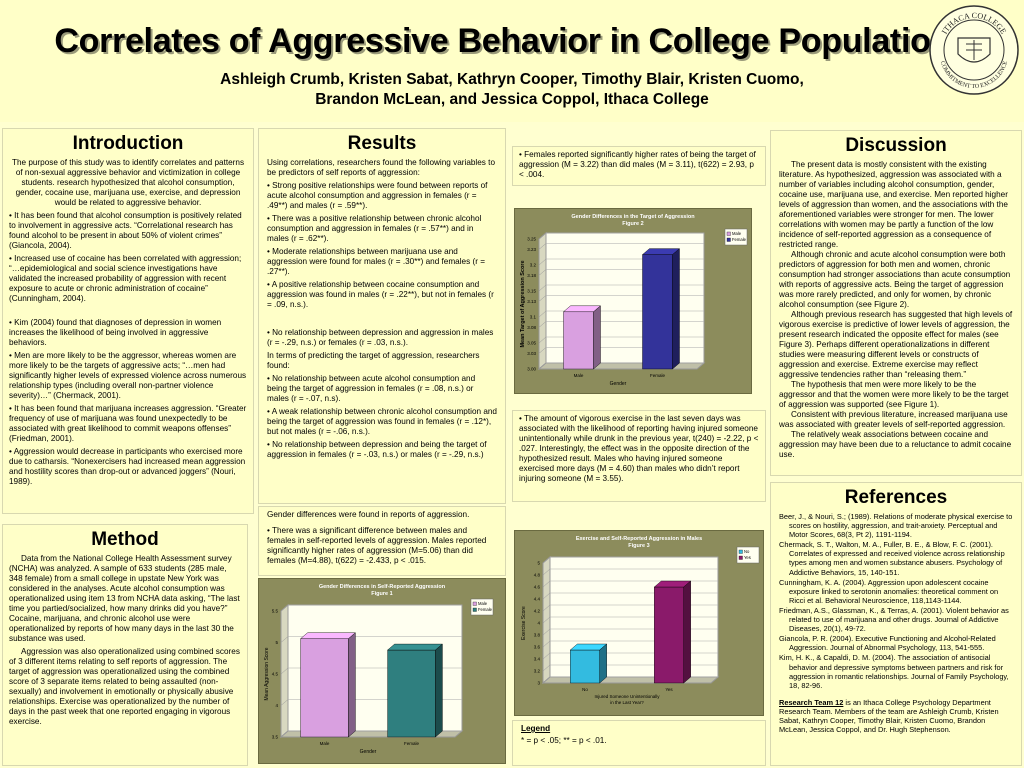 The height and width of the screenshot is (768, 1024). I want to click on results-title: Results, so click(382, 143).